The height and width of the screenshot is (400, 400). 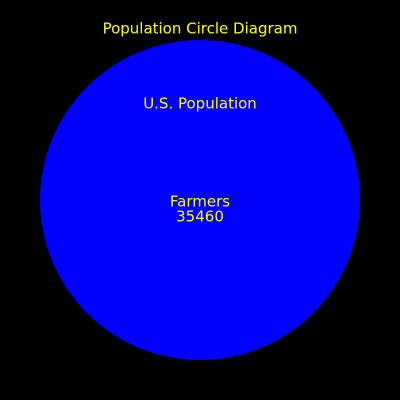 I want to click on circle-label: U.S. Population, so click(x=200, y=104).